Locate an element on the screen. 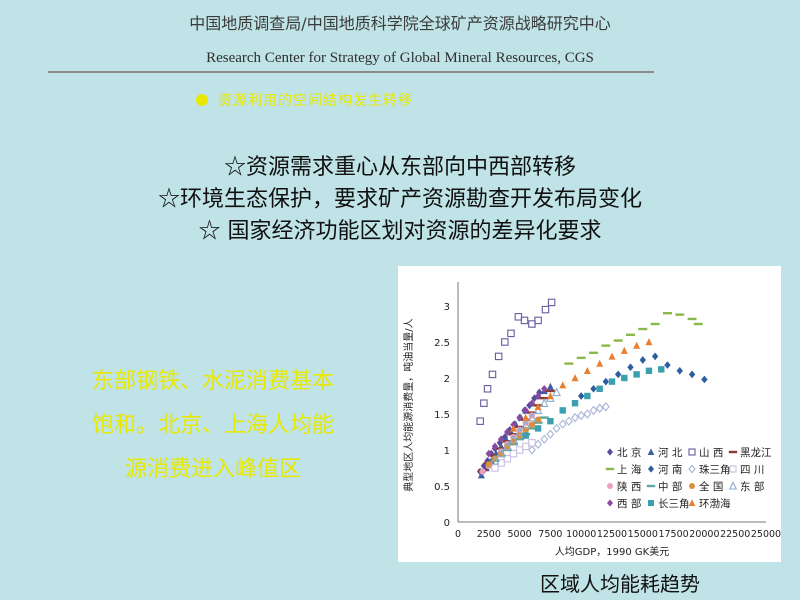  left-note-line: 饱和。北京、上海人均能 is located at coordinates (212, 425).